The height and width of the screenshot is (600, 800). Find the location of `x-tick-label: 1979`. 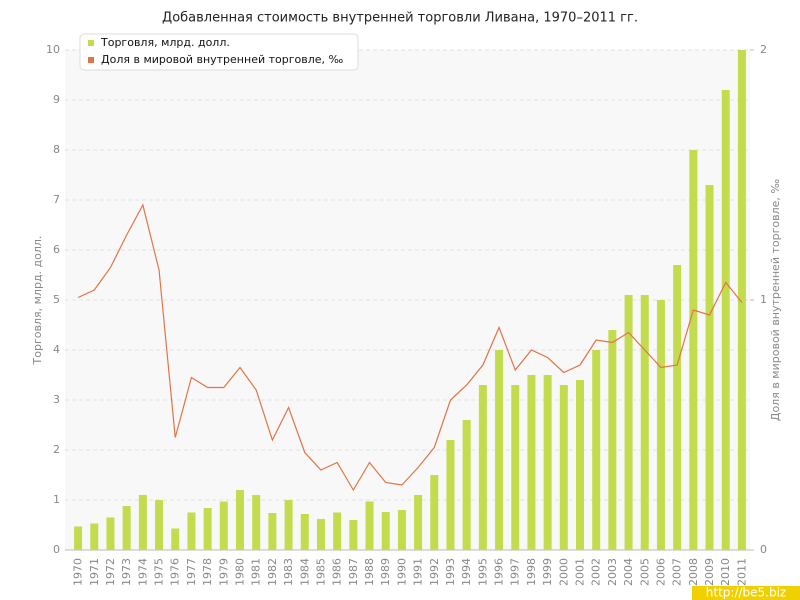

x-tick-label: 1979 is located at coordinates (223, 572).